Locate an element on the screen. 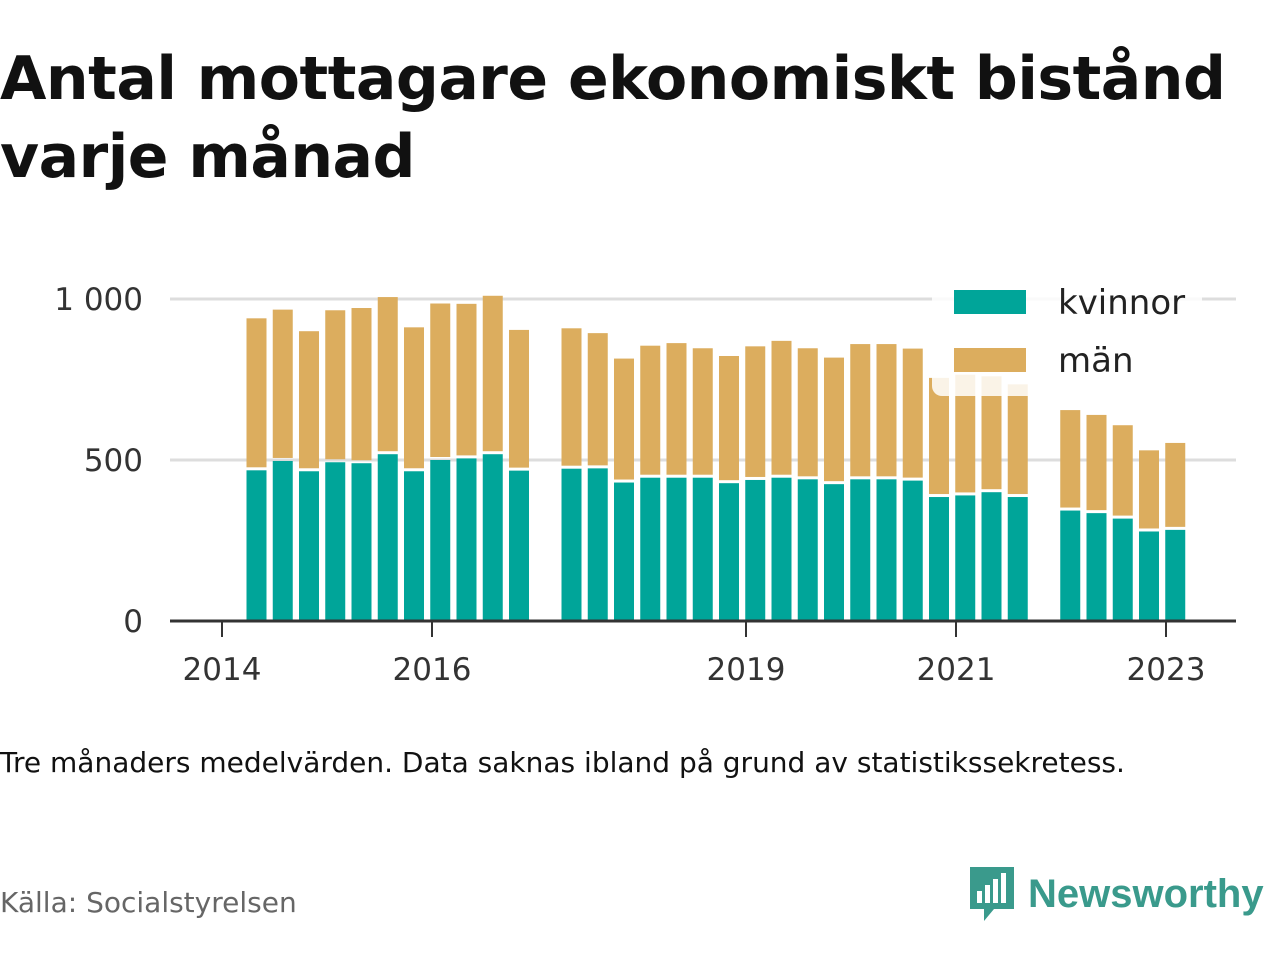 The width and height of the screenshot is (1280, 960). y-tick-label: 1 000 is located at coordinates (98, 300).